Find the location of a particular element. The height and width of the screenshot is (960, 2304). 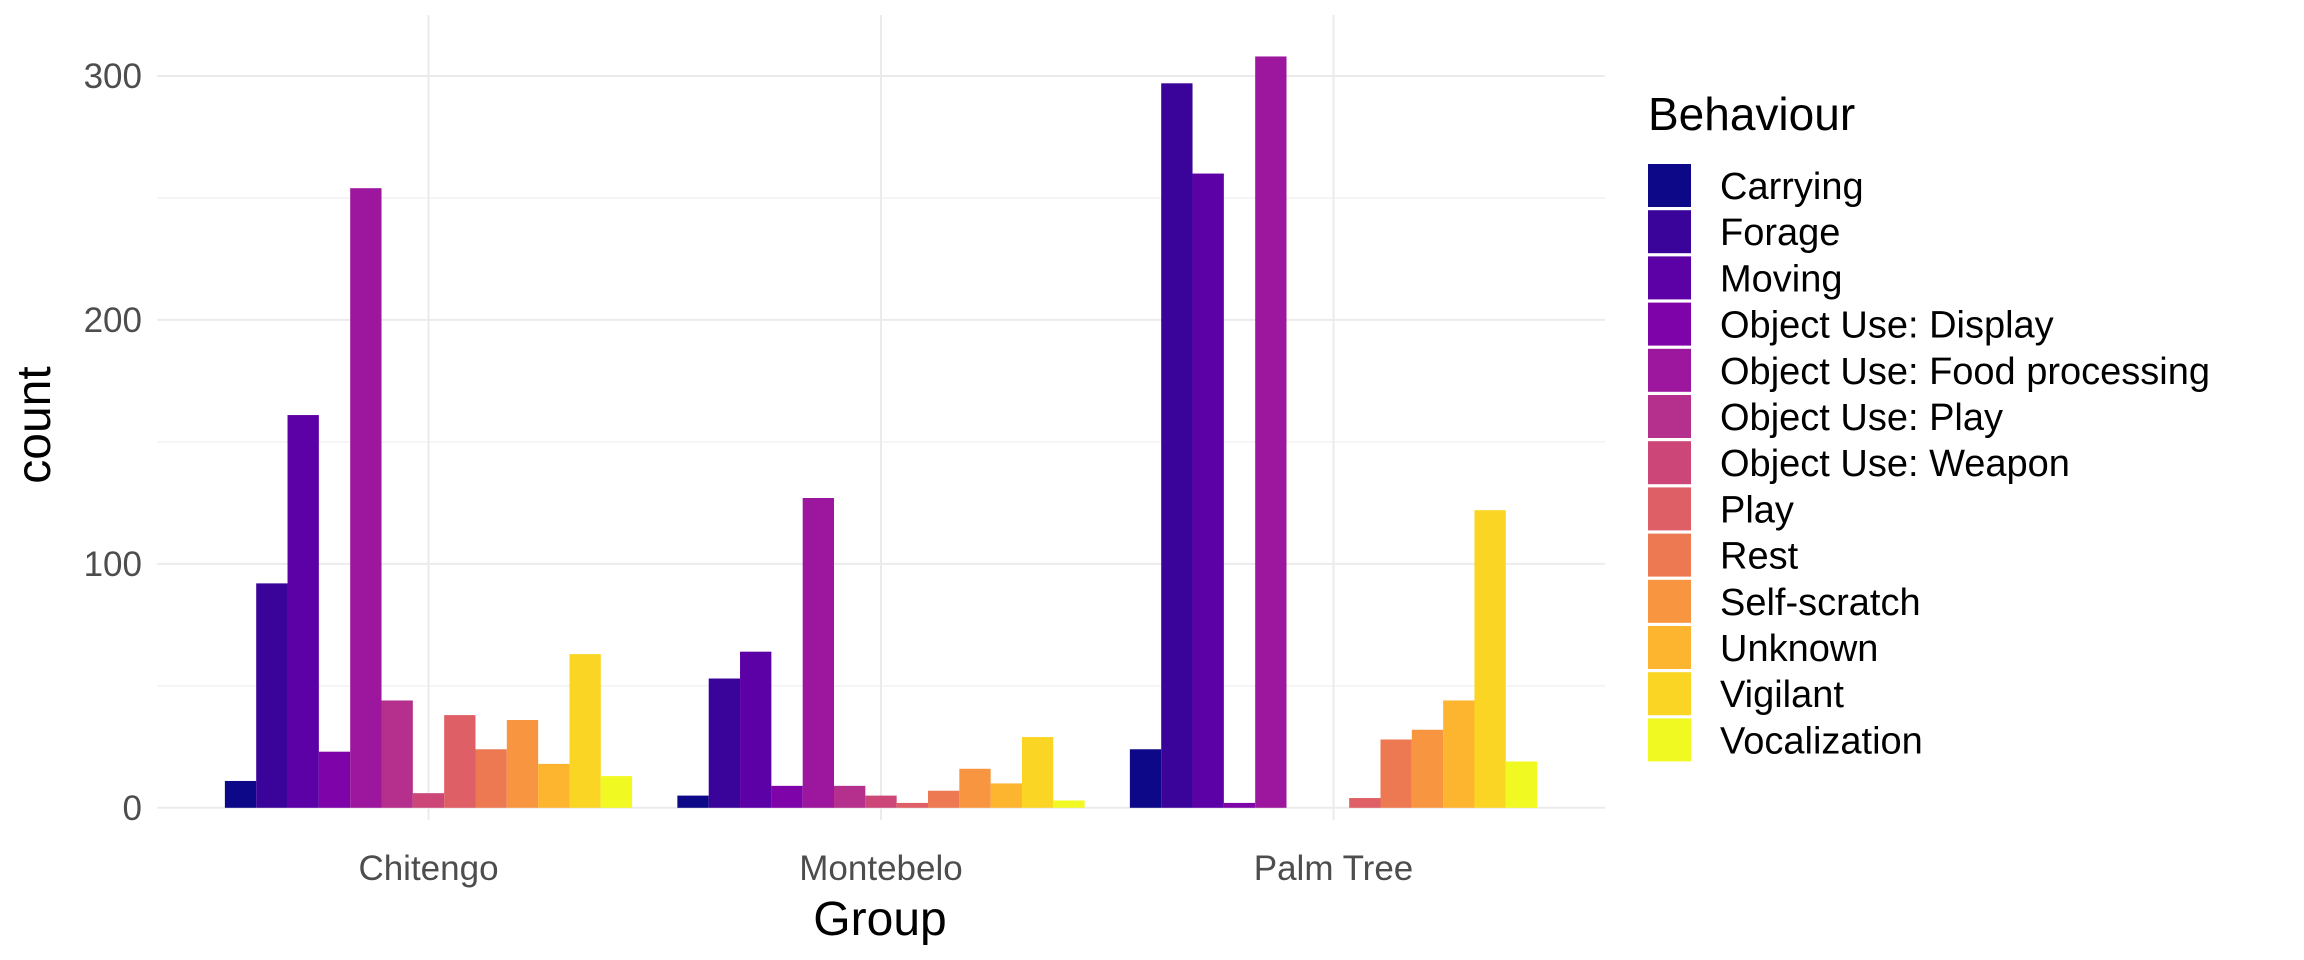

legend-label: Object Use: Food processing is located at coordinates (1965, 372).